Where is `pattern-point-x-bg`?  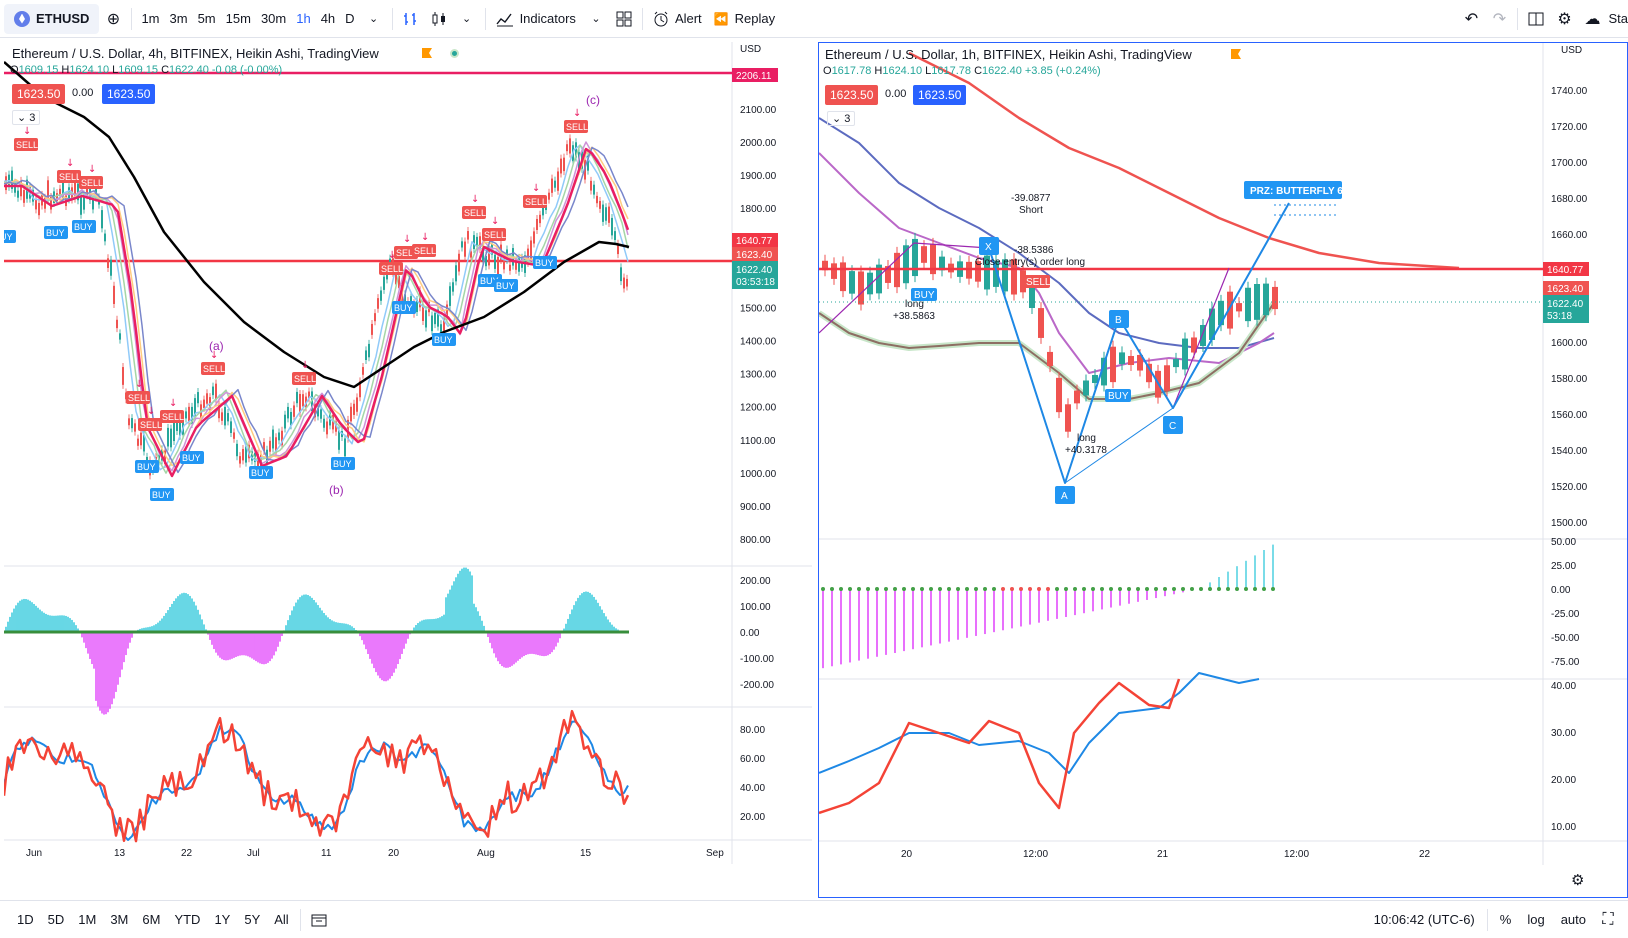 pattern-point-x-bg is located at coordinates (989, 246).